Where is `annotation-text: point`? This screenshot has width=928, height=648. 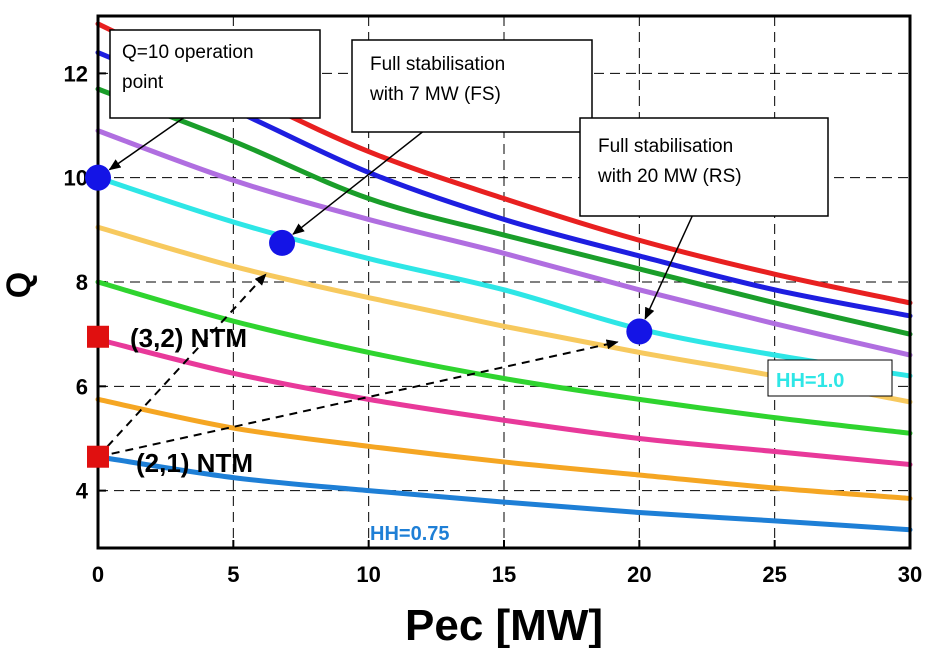 annotation-text: point is located at coordinates (143, 82).